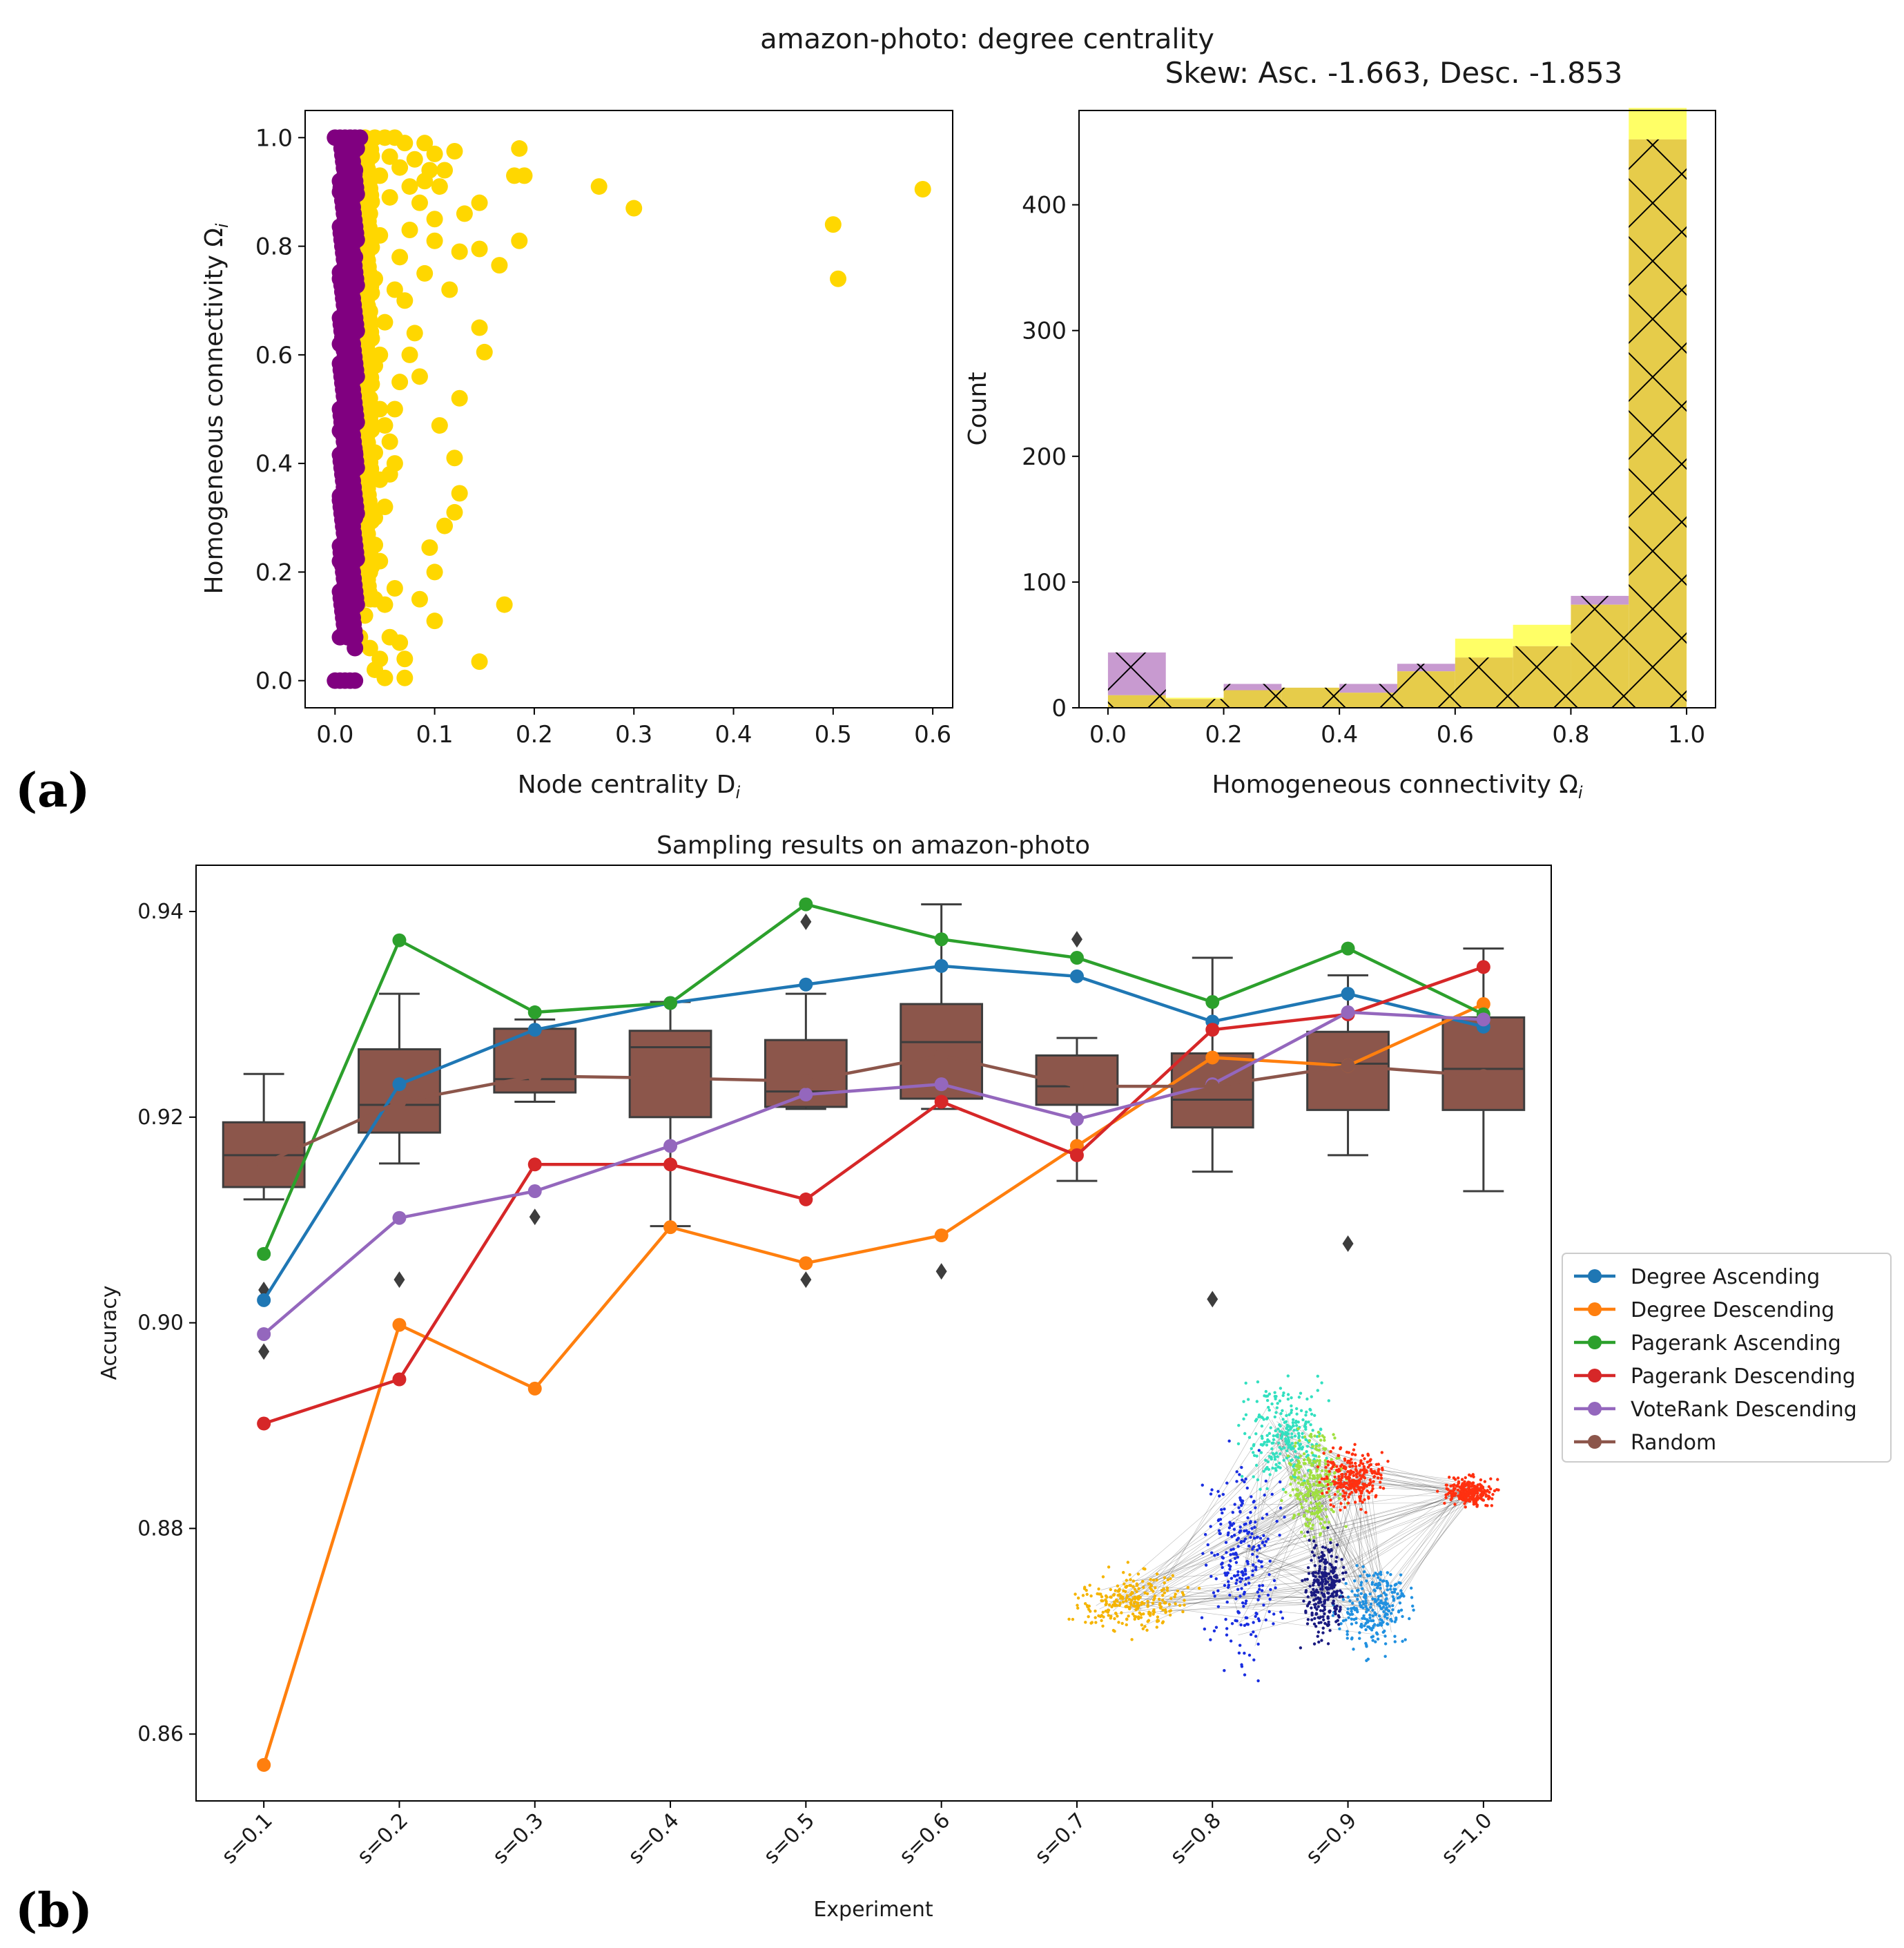 The height and width of the screenshot is (1948, 1904). Describe the element at coordinates (160, 1323) in the screenshot. I see `sampling-y-tick-label: 0.90` at that location.